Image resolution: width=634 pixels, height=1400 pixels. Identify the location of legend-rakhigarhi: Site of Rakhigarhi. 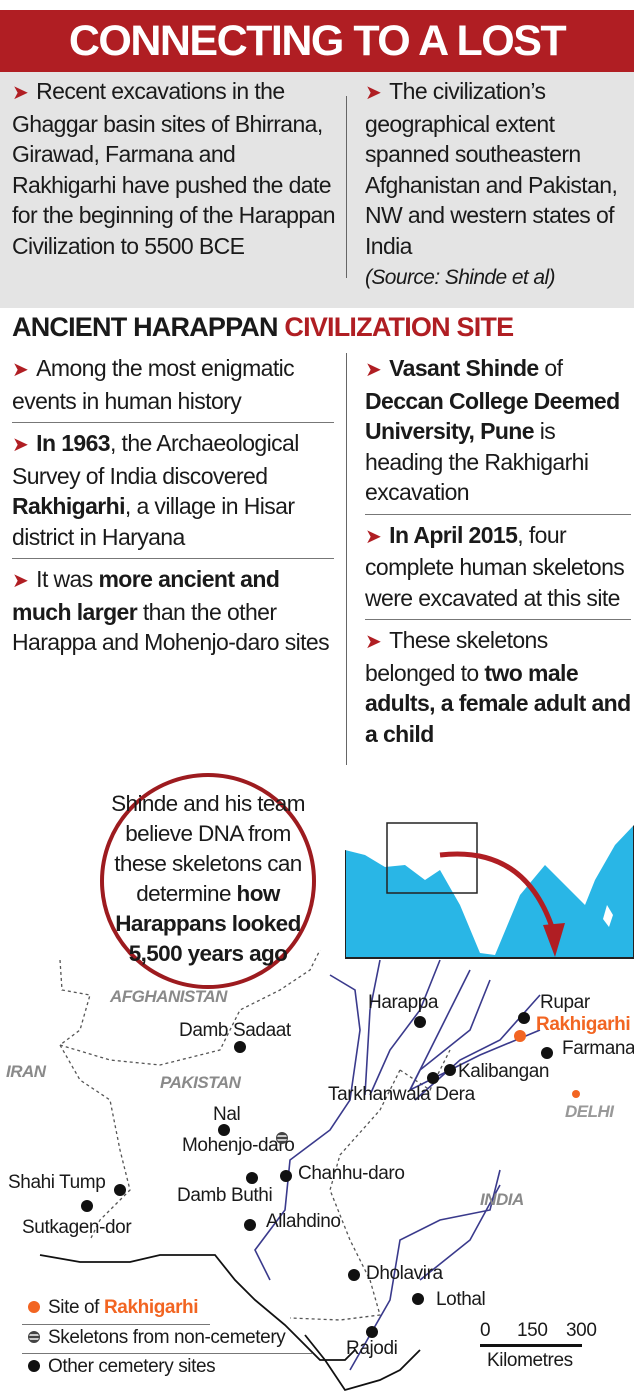
(113, 1308).